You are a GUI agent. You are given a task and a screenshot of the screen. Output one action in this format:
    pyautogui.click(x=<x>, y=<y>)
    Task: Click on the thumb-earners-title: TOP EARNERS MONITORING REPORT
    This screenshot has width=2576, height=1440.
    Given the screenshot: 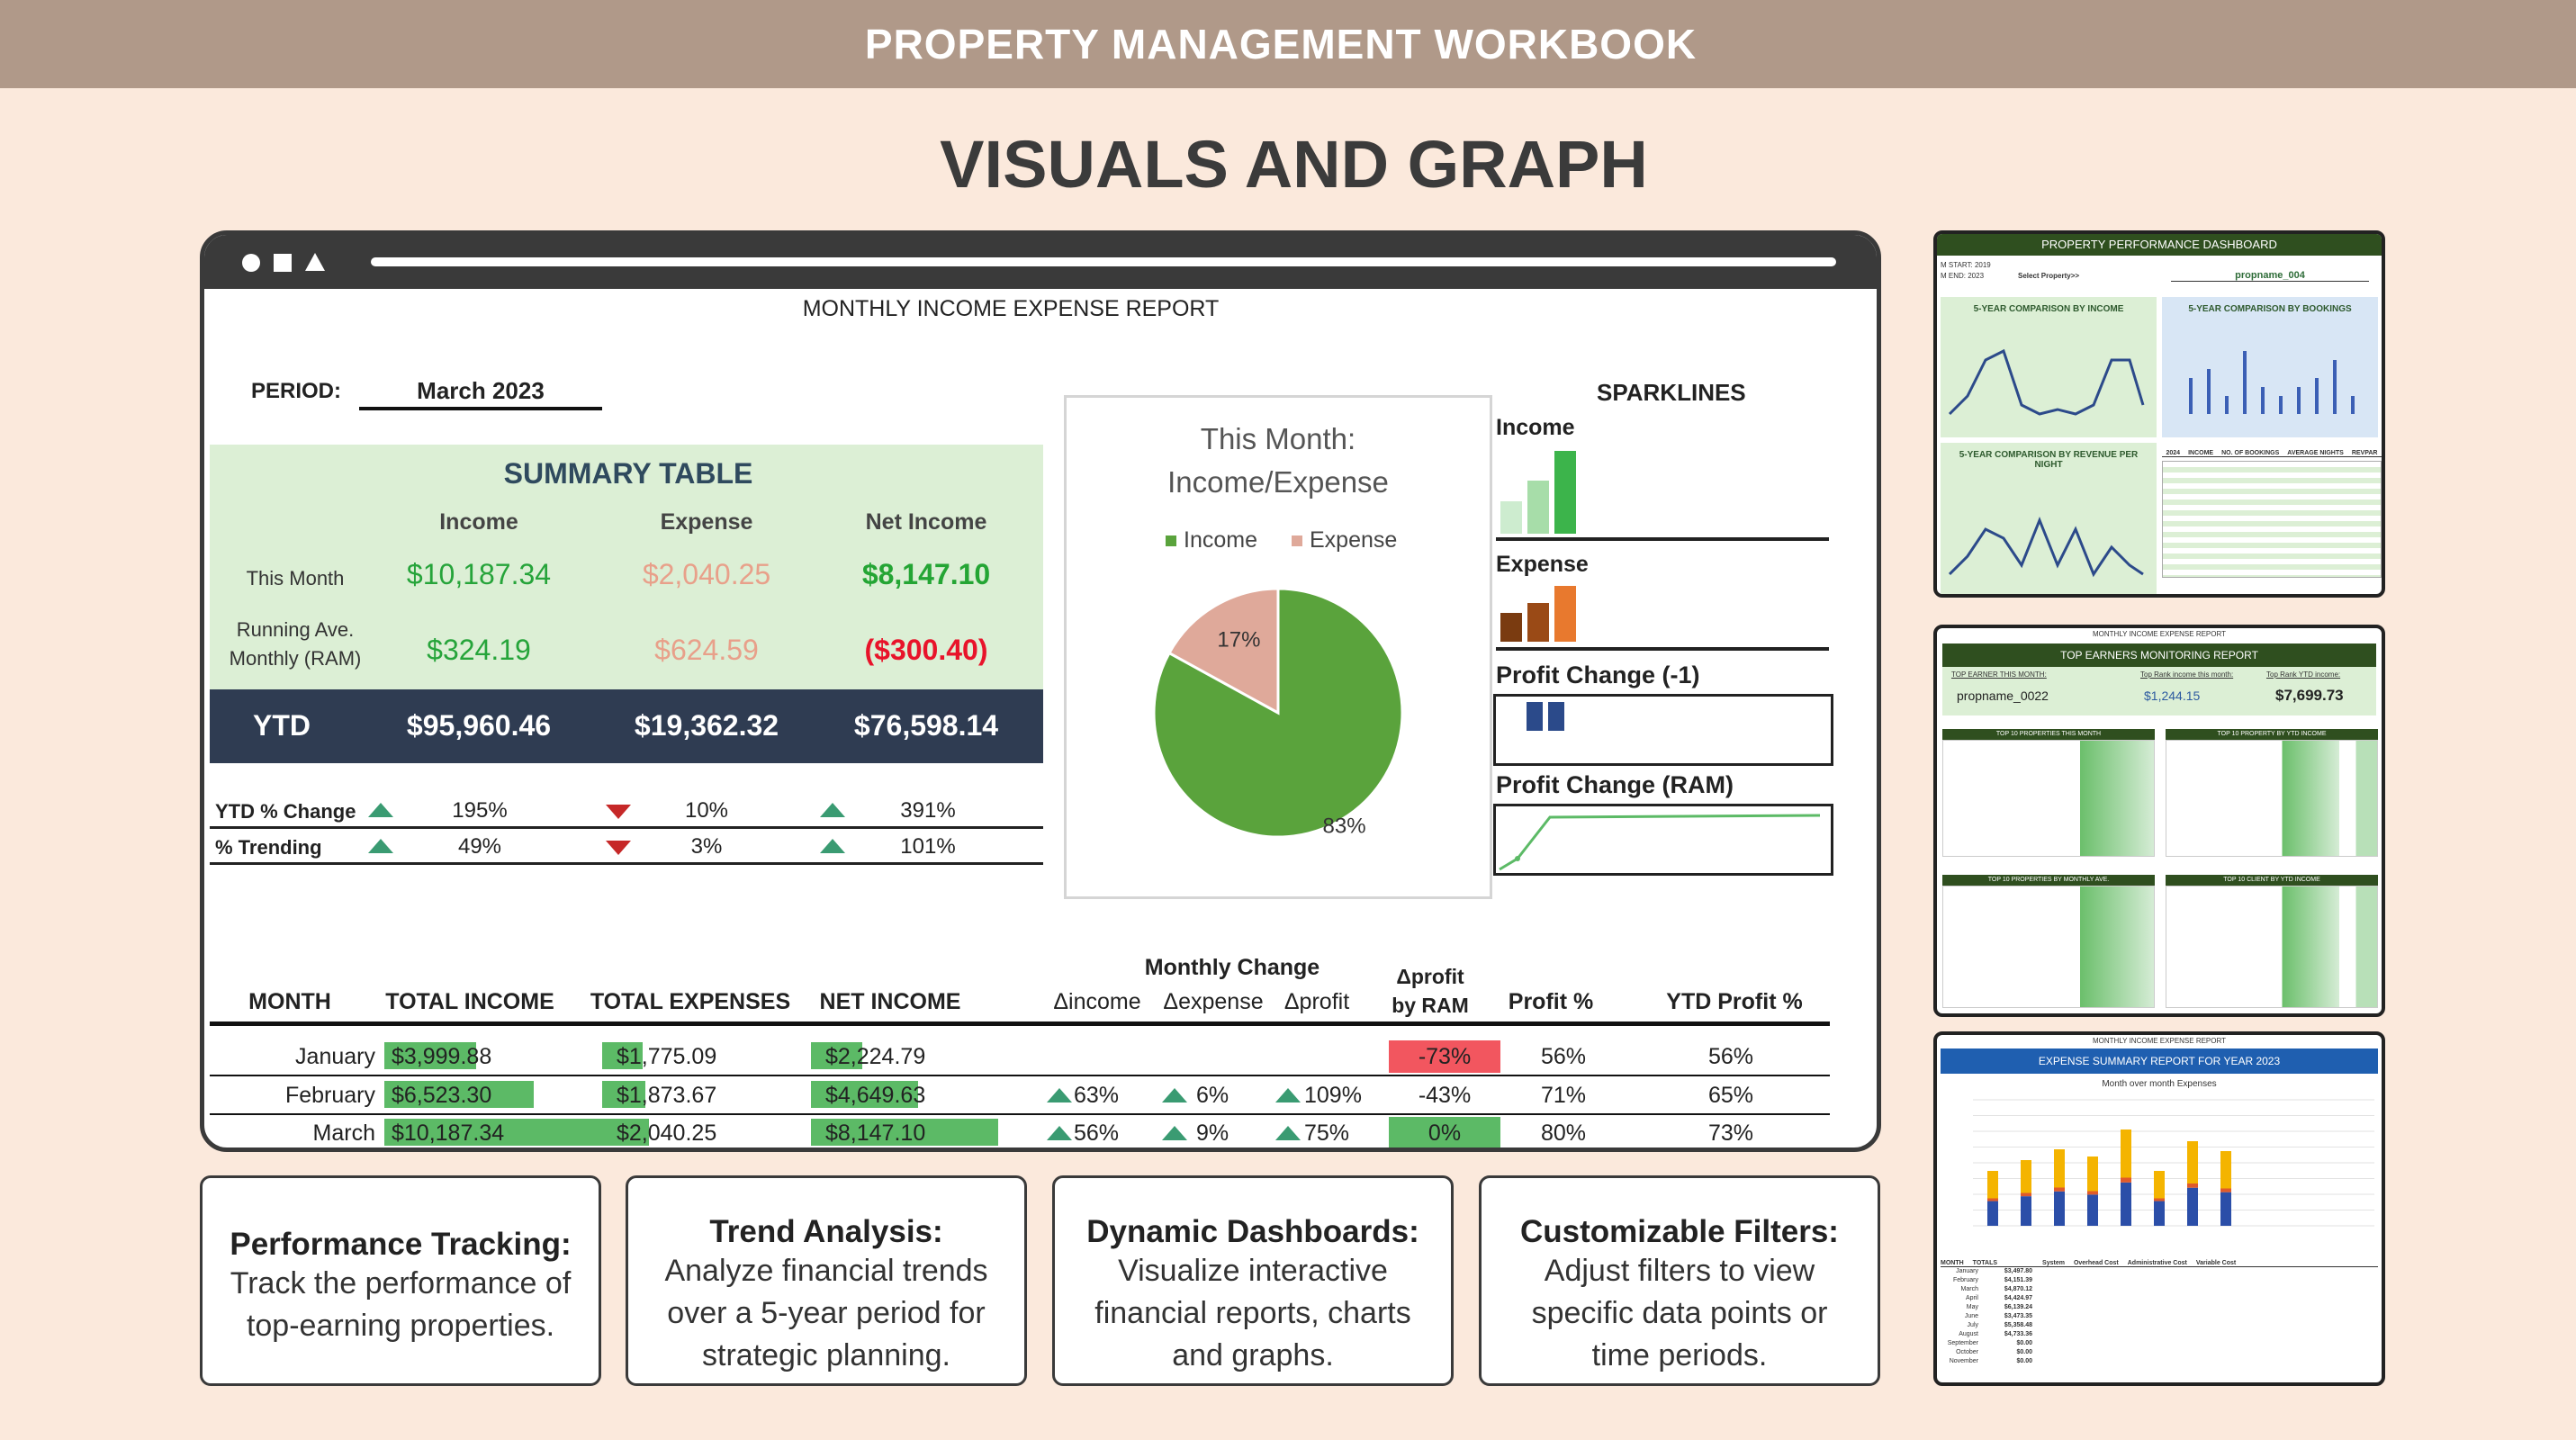 What is the action you would take?
    pyautogui.click(x=2159, y=655)
    